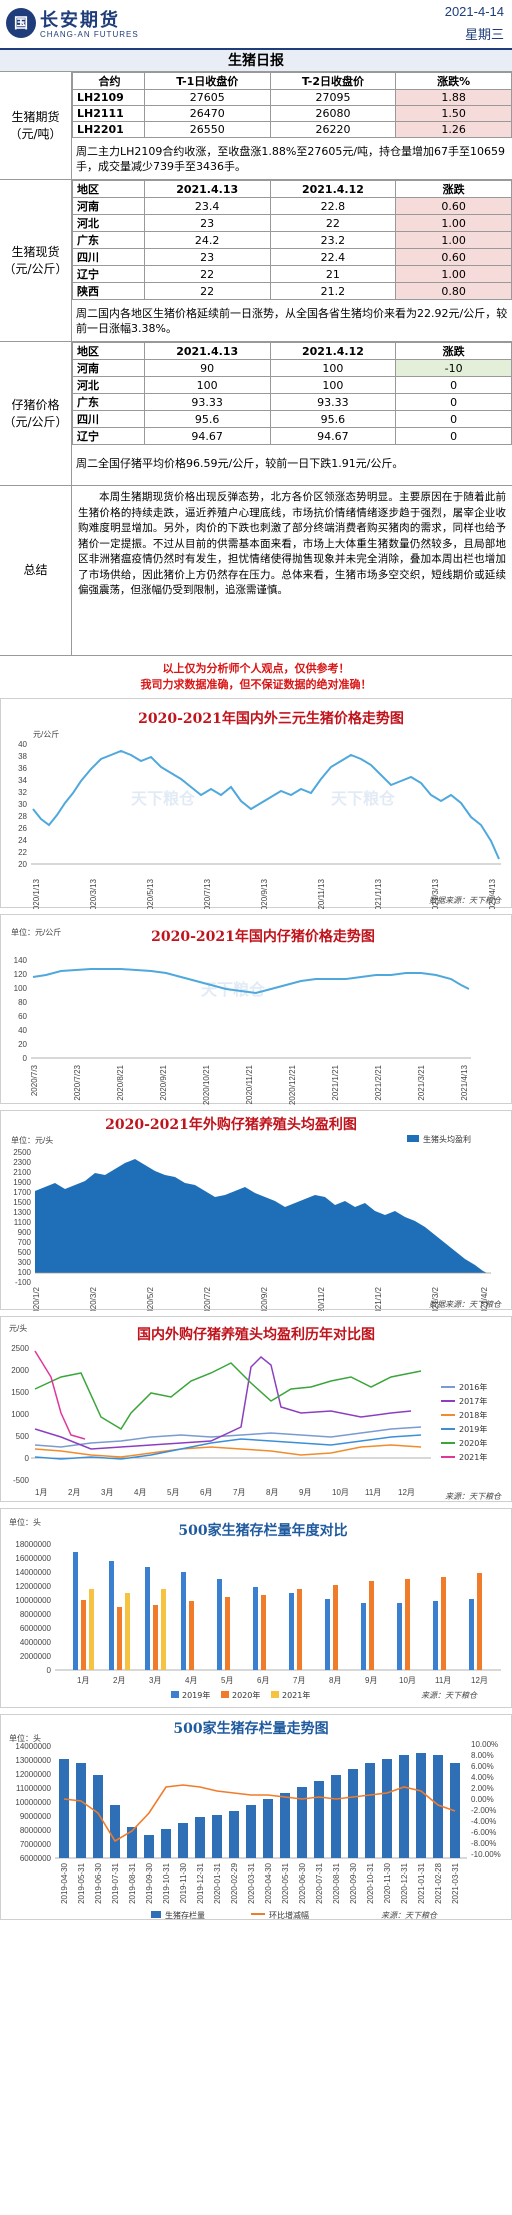 The height and width of the screenshot is (2215, 512). What do you see at coordinates (22, 852) in the screenshot?
I see `y-tick: 22` at bounding box center [22, 852].